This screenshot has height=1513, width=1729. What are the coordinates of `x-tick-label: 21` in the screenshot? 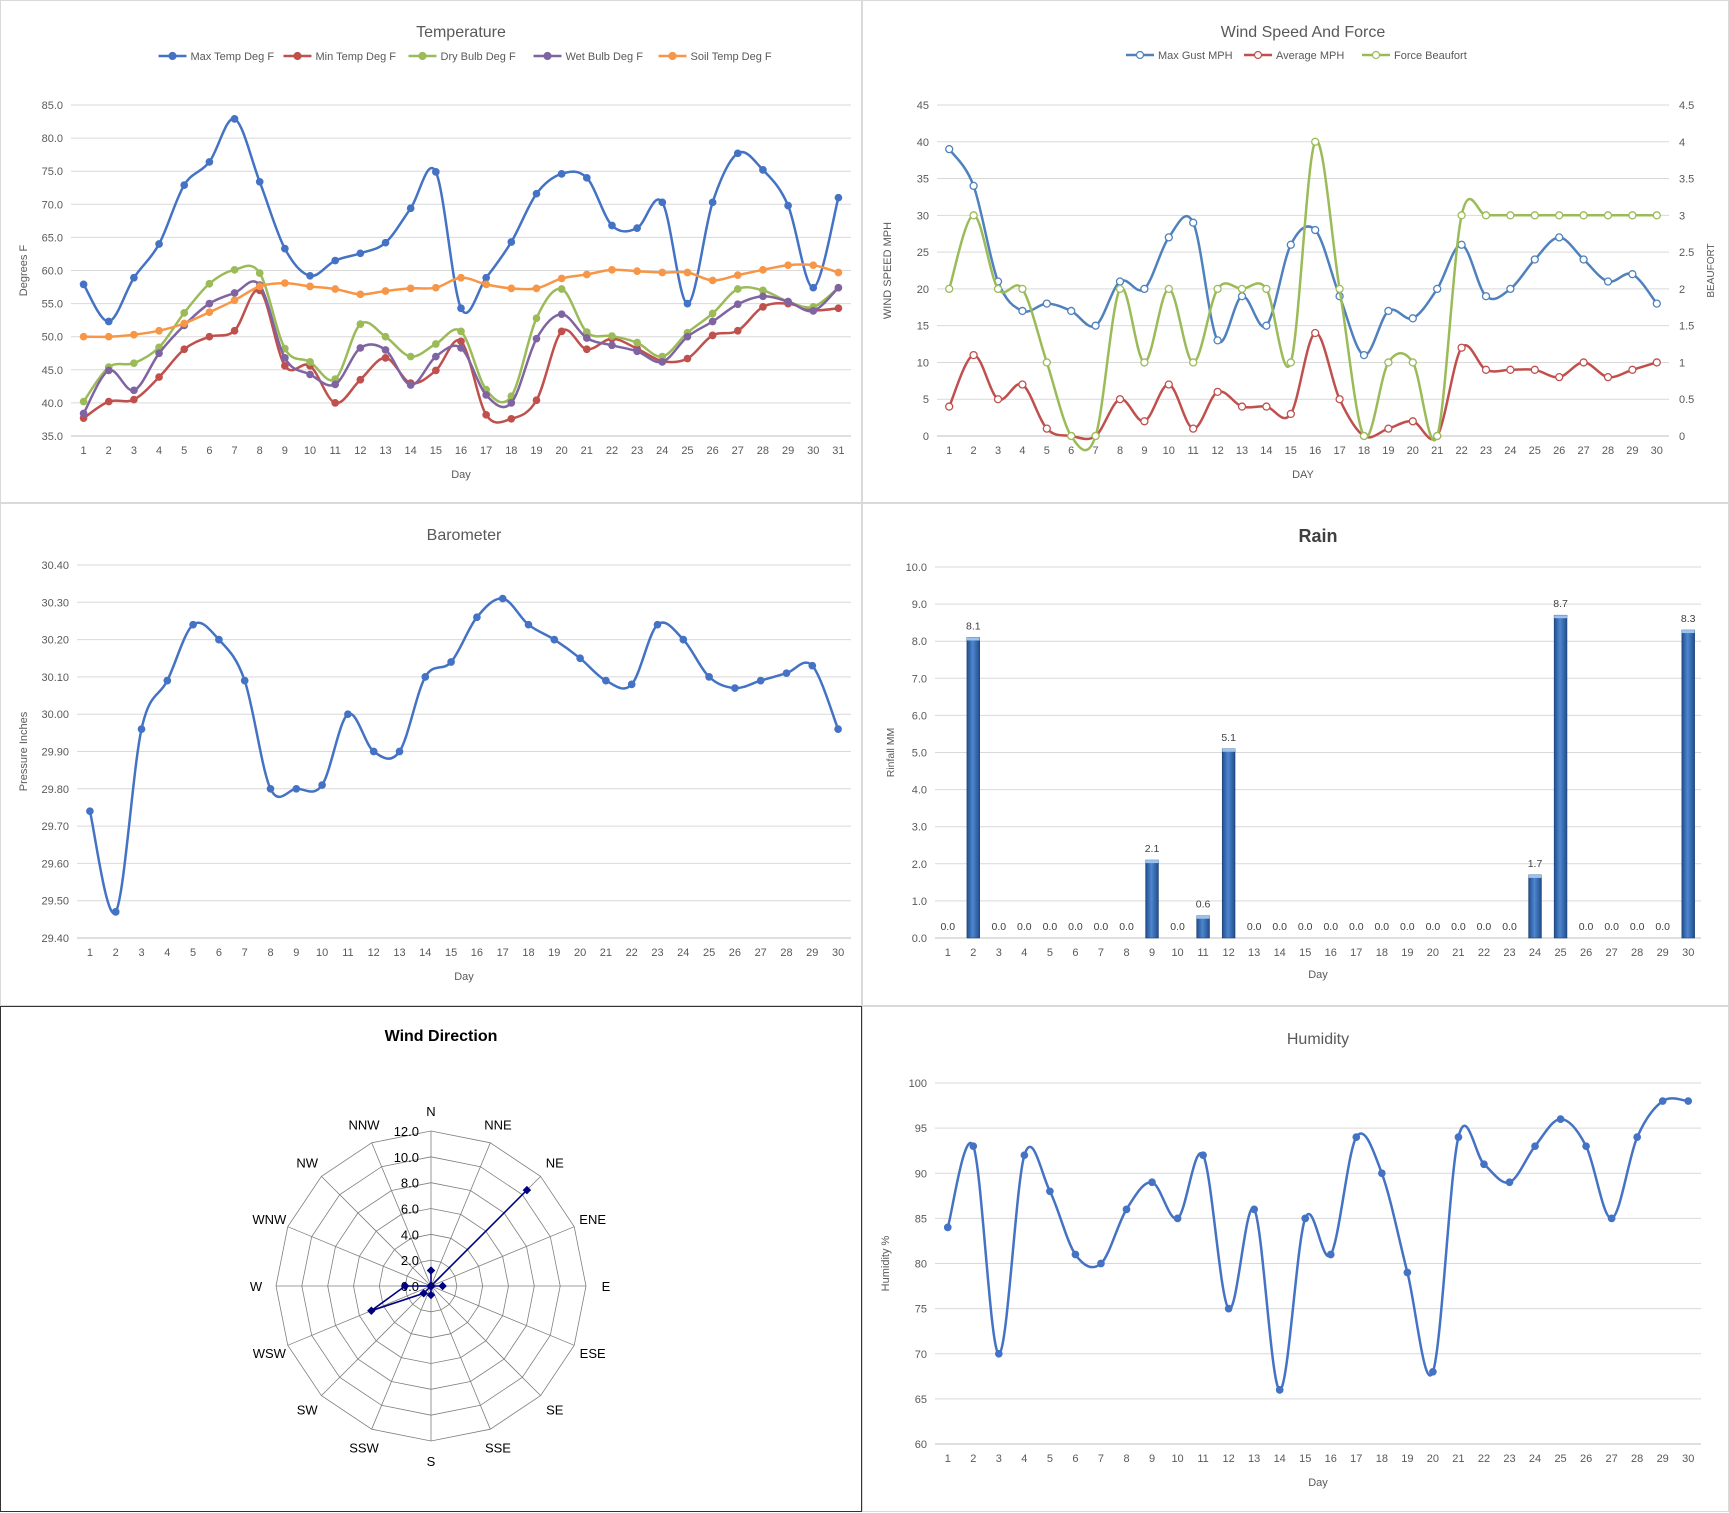 It's located at (587, 451).